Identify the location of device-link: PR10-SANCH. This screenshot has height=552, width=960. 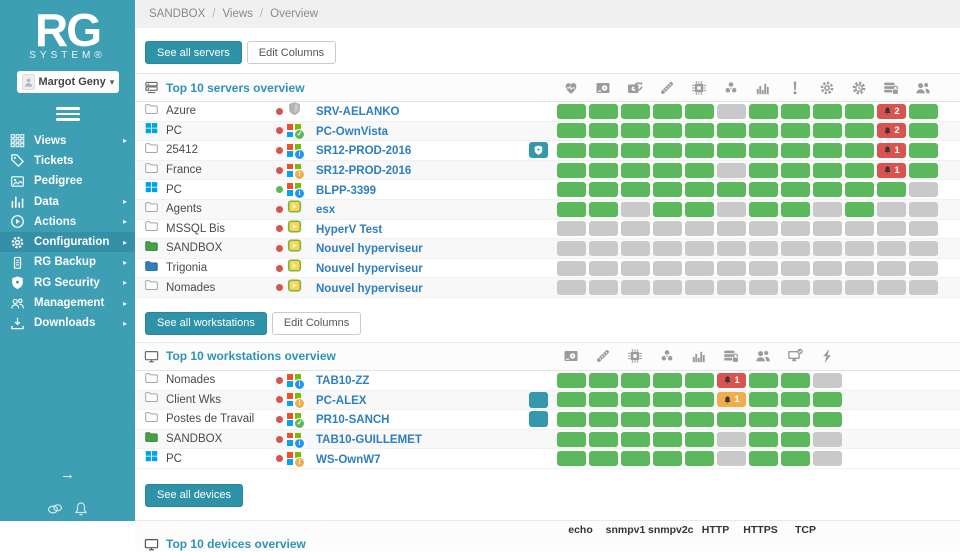
(353, 420).